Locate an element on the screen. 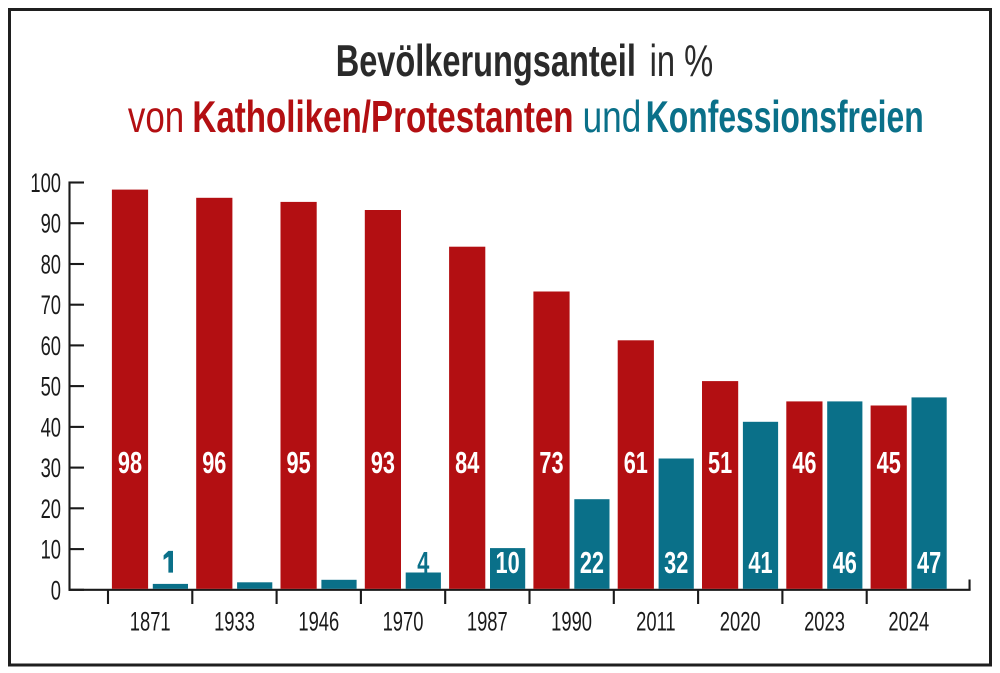 The height and width of the screenshot is (673, 1000). svg-text: Katholiken/Protestanten is located at coordinates (382, 117).